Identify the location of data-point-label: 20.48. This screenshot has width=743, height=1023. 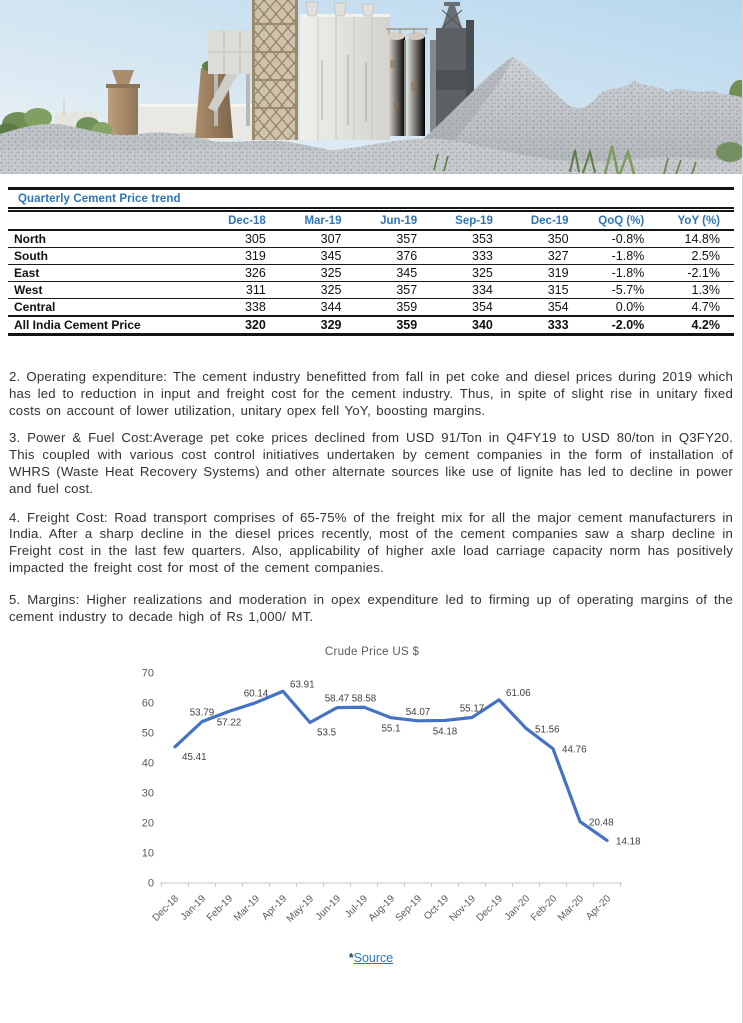
(601, 823).